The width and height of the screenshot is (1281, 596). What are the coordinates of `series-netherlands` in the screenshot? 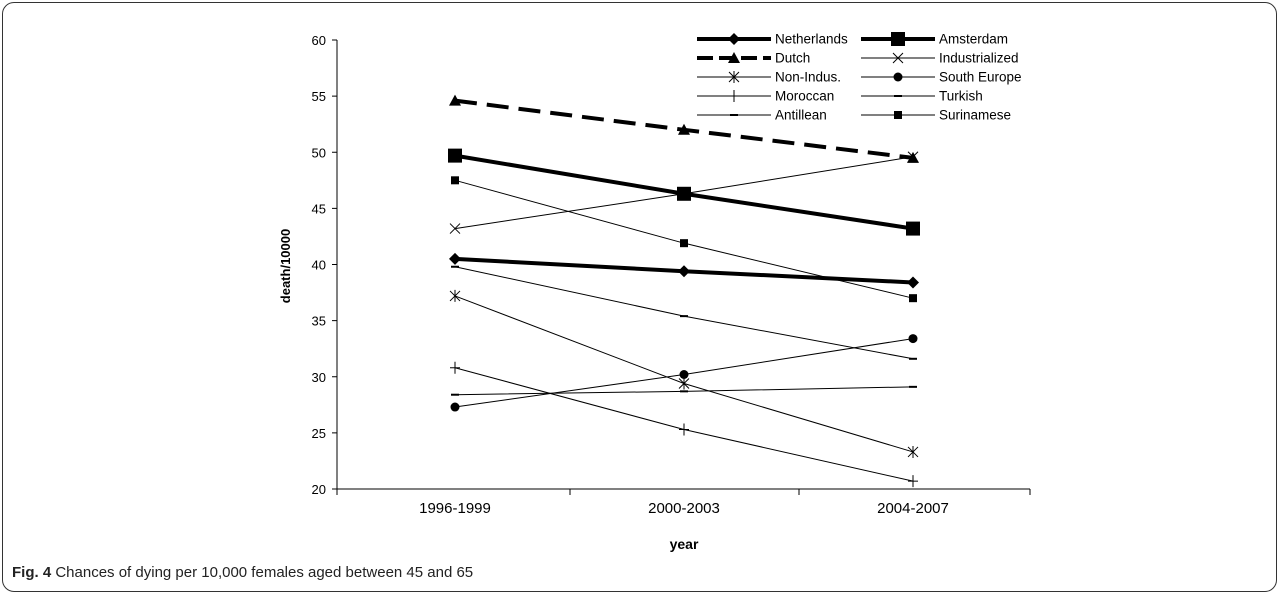 It's located at (684, 270).